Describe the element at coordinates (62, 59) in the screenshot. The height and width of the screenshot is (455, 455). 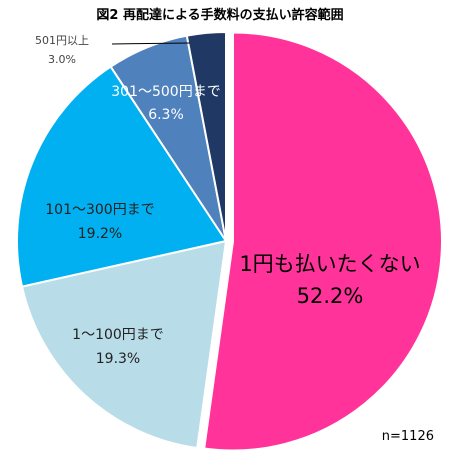
I see `slice-label-4-value: 3.0%` at that location.